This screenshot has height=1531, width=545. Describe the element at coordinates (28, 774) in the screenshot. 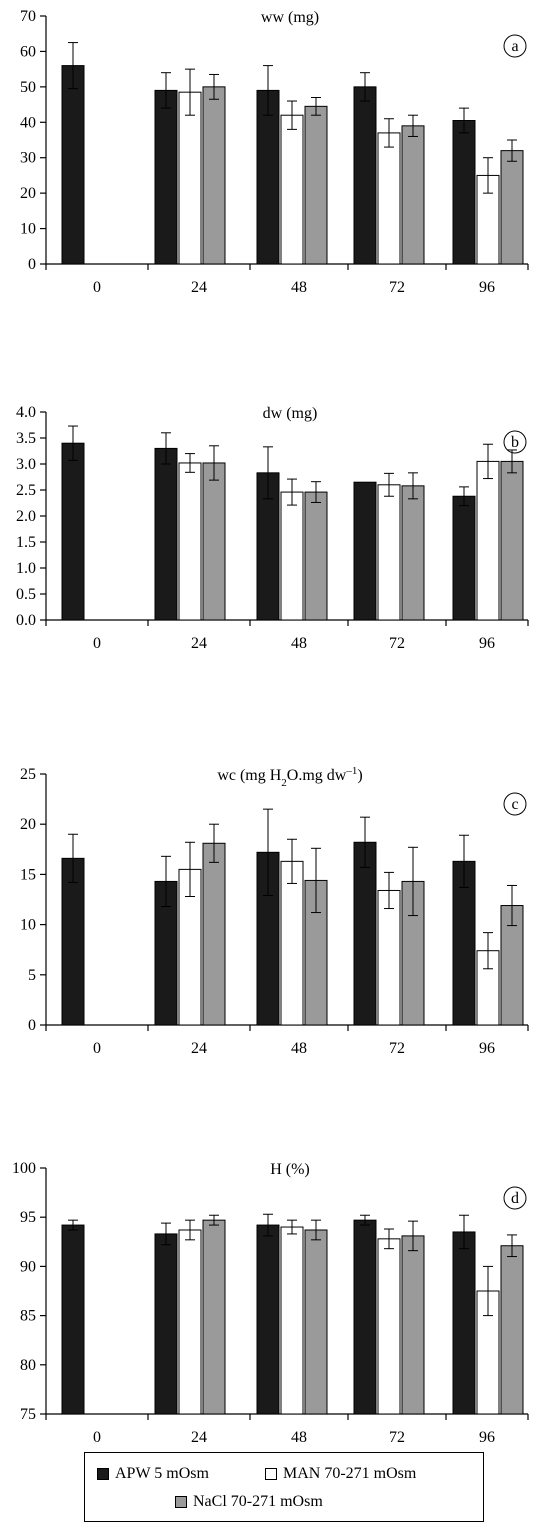

I see `y-tick-label: 25` at that location.